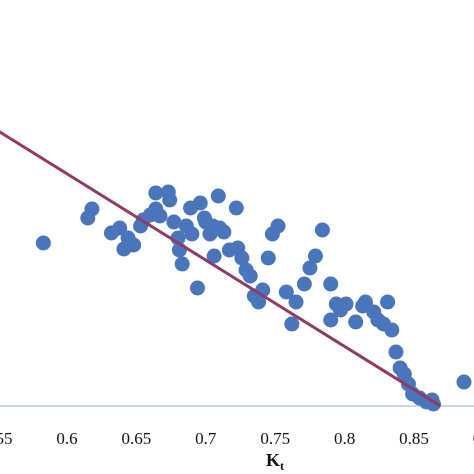  Describe the element at coordinates (282, 466) in the screenshot. I see `x-label-sub: t` at that location.